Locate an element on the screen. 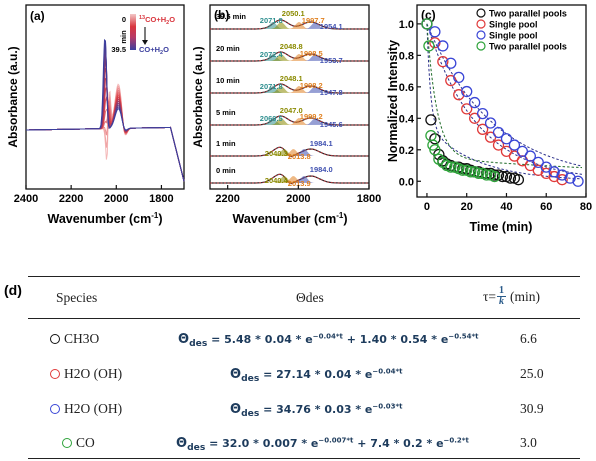 The image size is (596, 461). x-tick-label: 2200 is located at coordinates (71, 199).